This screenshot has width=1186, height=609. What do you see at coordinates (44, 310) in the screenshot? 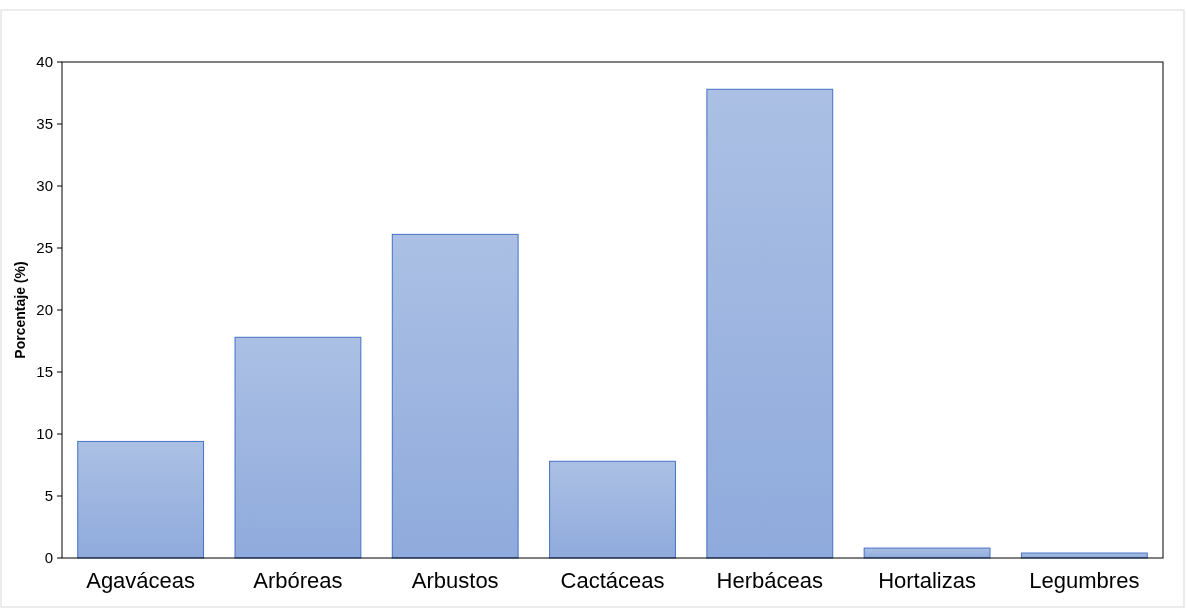
I see `y-tick-label: 20` at bounding box center [44, 310].